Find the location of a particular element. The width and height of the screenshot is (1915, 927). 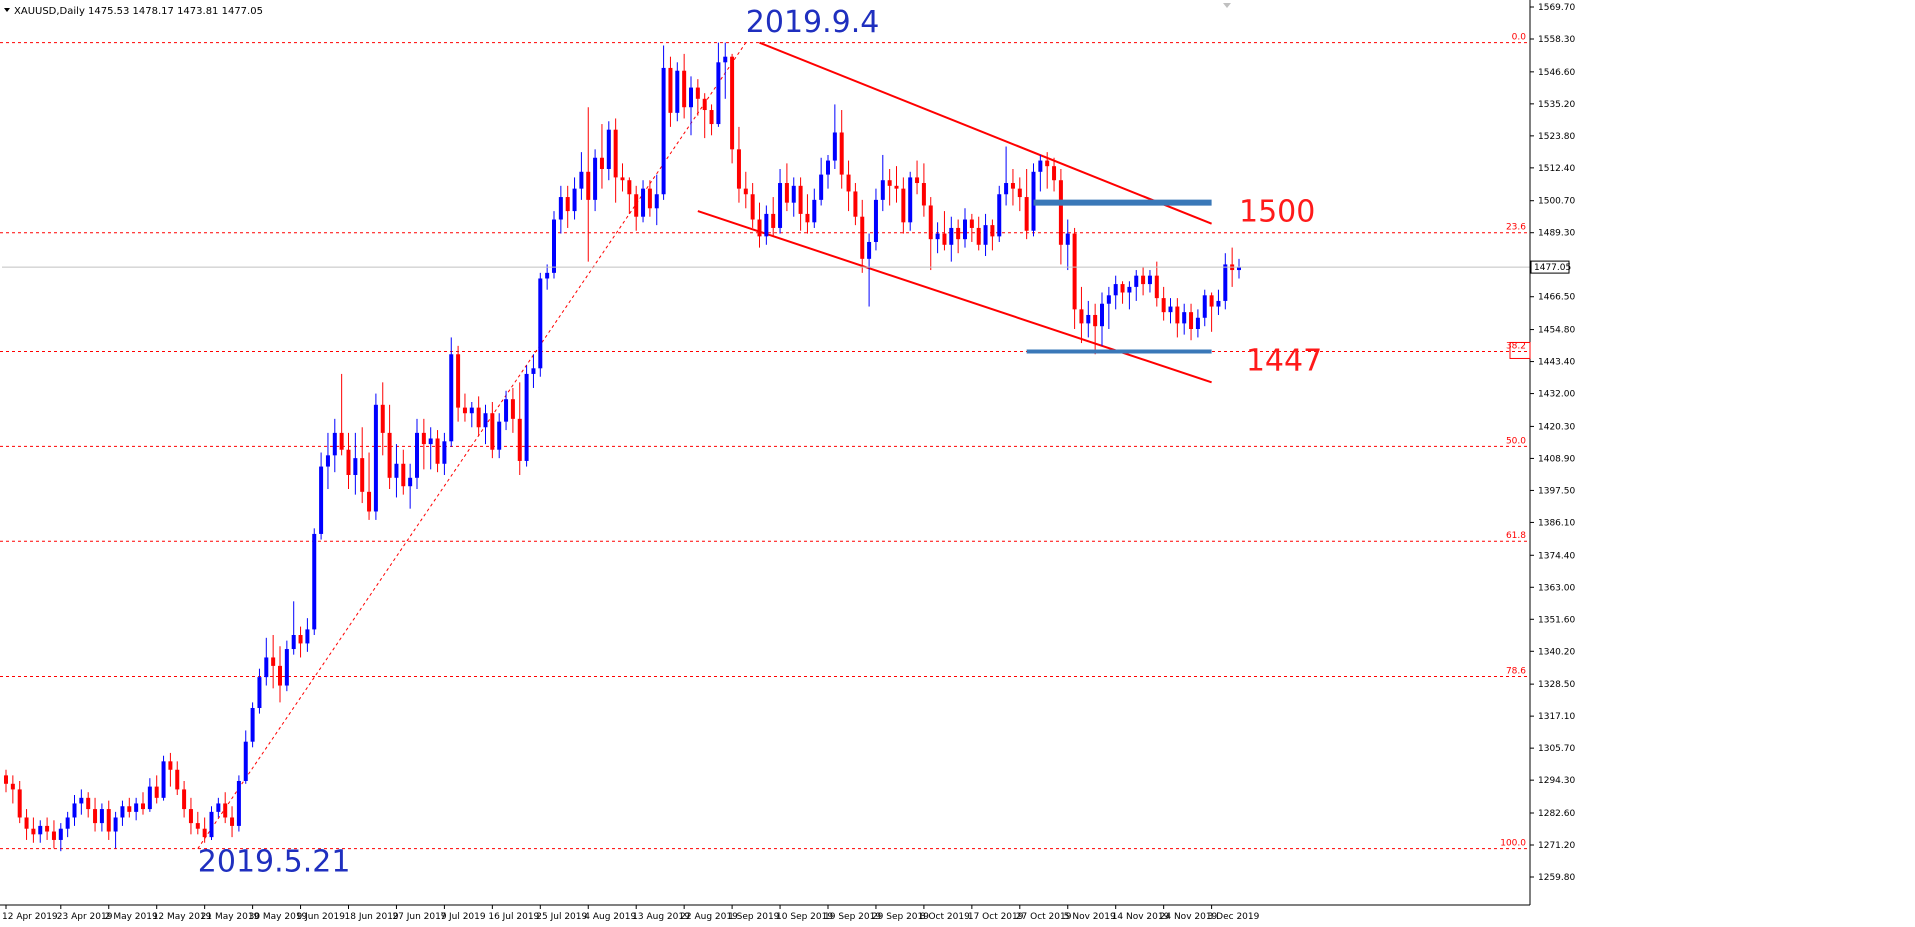

x-tick-label: 12 Apr 2019 is located at coordinates (30, 917).